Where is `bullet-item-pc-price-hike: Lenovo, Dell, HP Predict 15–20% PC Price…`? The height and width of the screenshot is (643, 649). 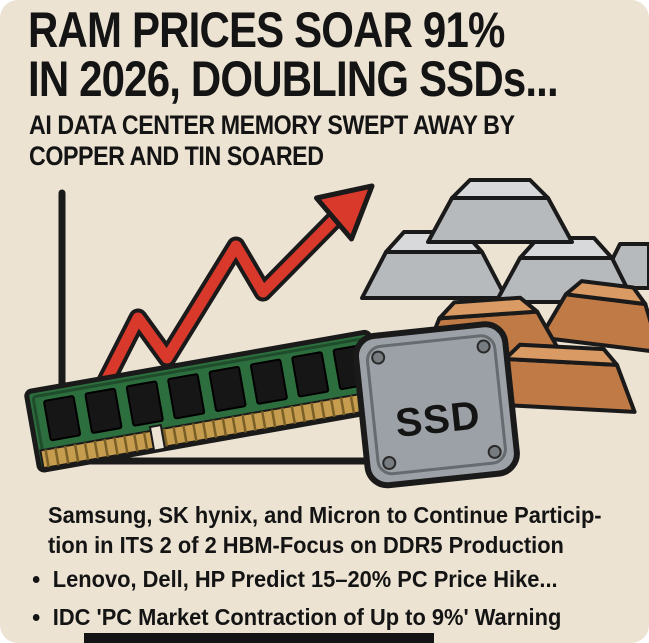
bullet-item-pc-price-hike: Lenovo, Dell, HP Predict 15–20% PC Price… is located at coordinates (307, 579).